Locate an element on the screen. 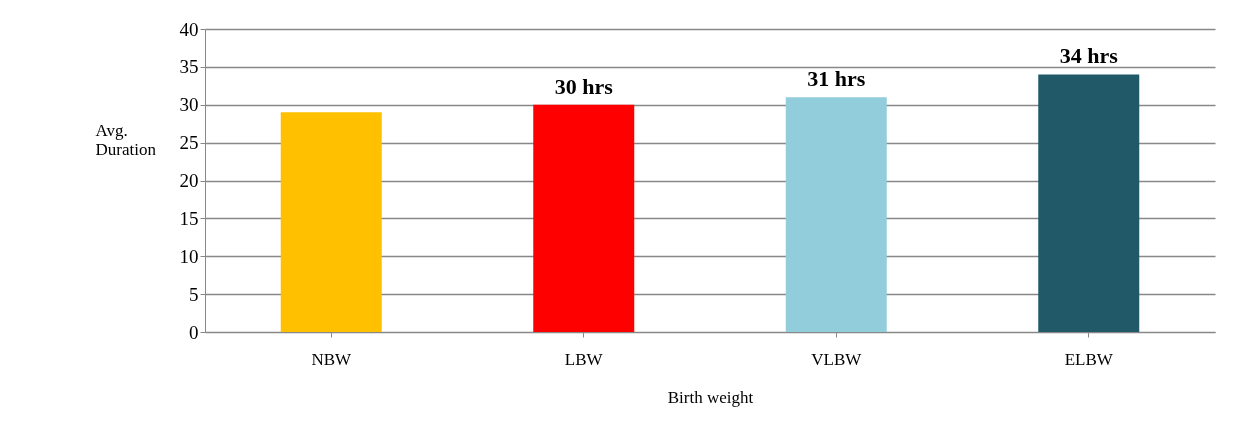 This screenshot has height=428, width=1241. y-axis-title: Avg. Duration is located at coordinates (126, 139).